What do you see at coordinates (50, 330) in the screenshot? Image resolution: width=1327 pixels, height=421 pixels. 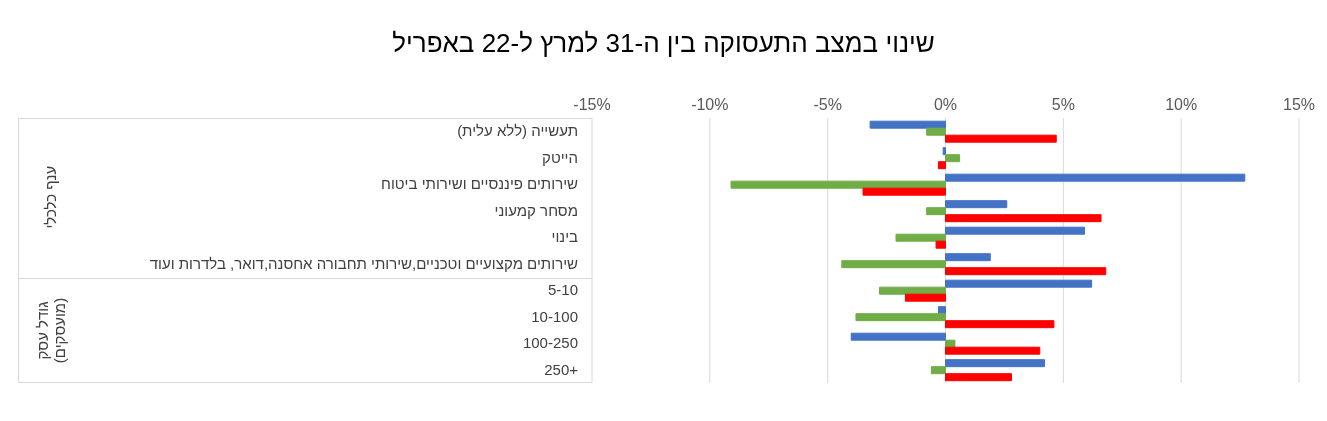 I see `text: גודל עסק (מועסקים)` at bounding box center [50, 330].